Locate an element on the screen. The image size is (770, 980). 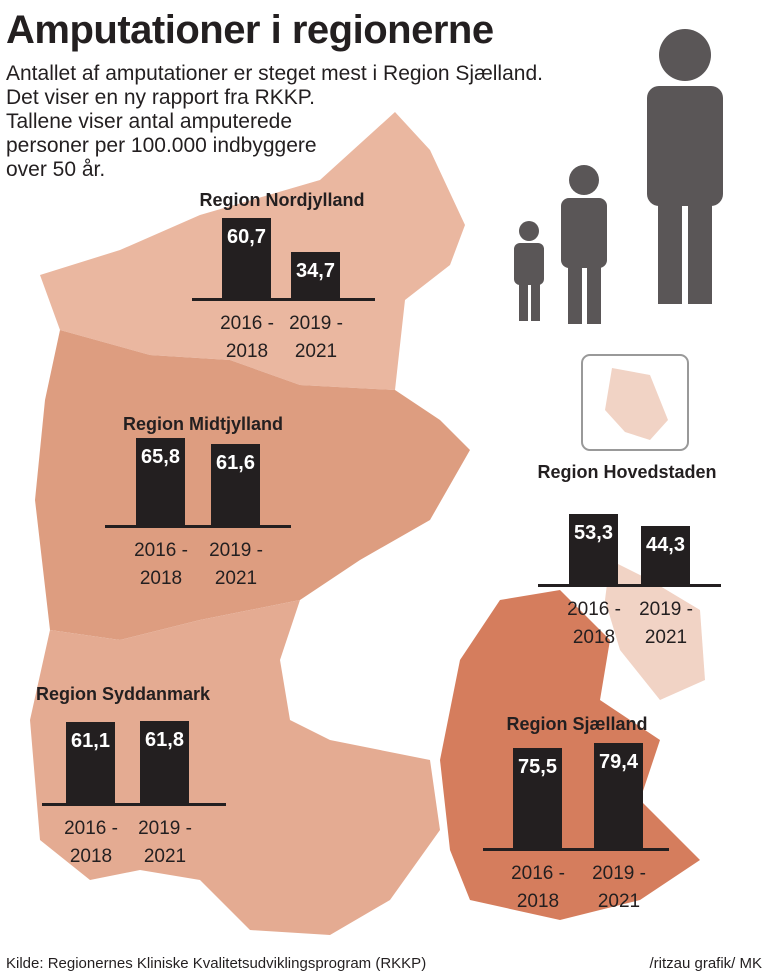
chart-title: Region Syddanmark is located at coordinates (123, 694).